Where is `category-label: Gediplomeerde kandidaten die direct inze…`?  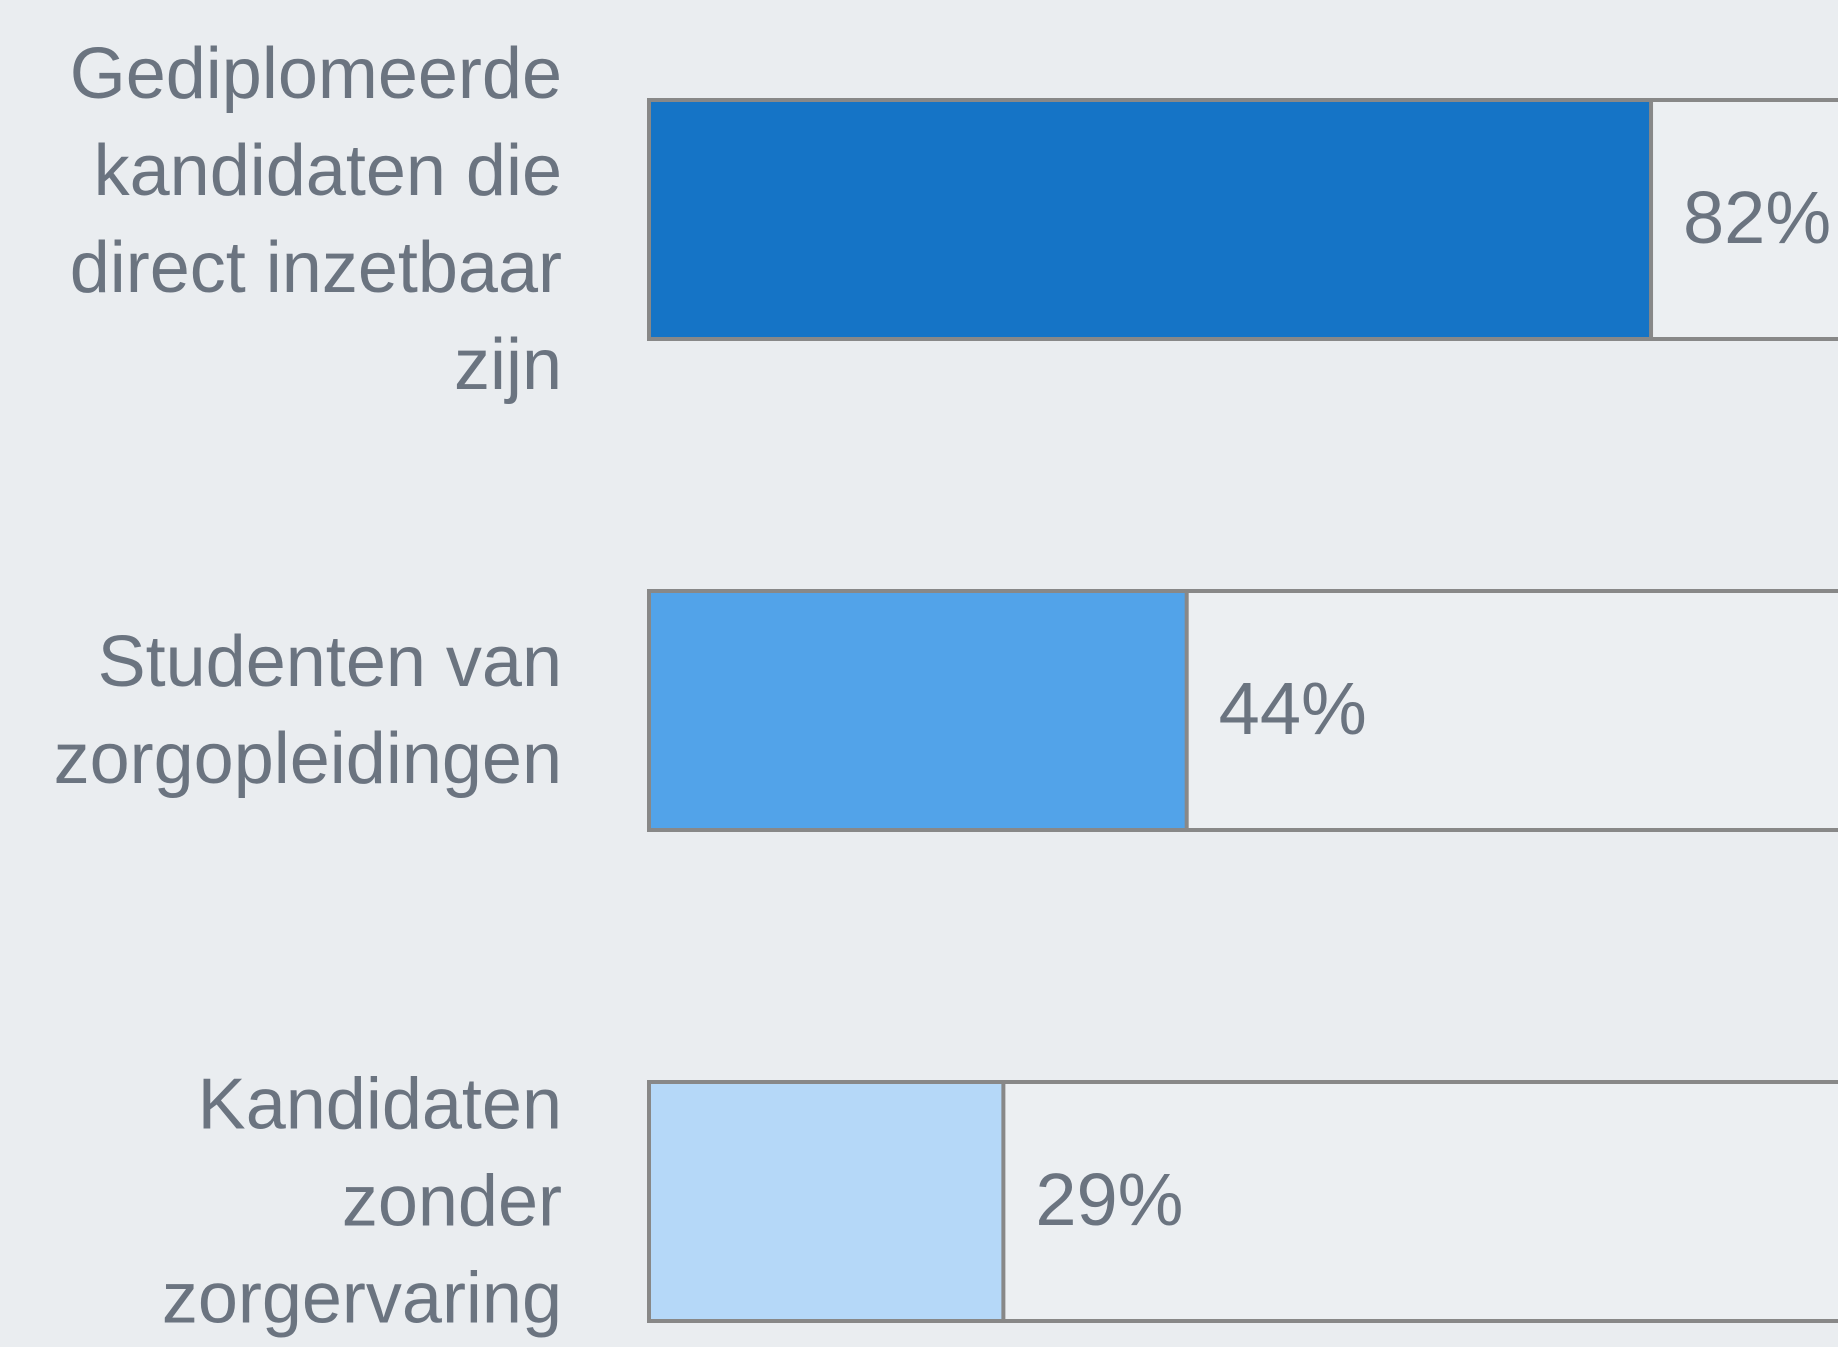 category-label: Gediplomeerde kandidaten die direct inze… is located at coordinates (315, 219).